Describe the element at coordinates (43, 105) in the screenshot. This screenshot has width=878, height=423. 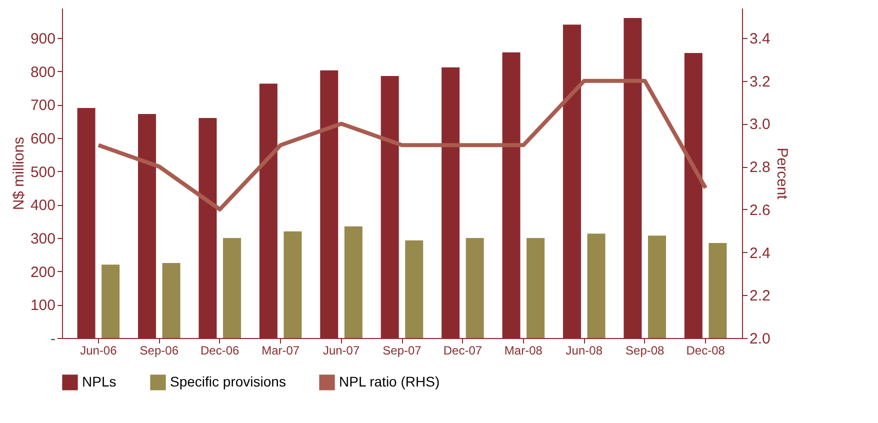
I see `y-tick-label: 700` at that location.